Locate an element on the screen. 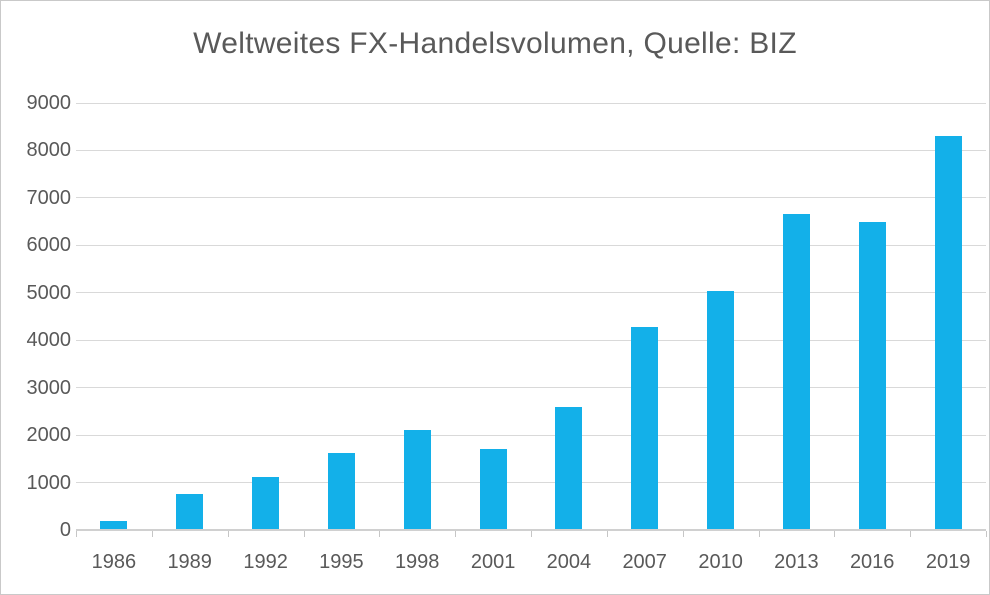 Image resolution: width=990 pixels, height=595 pixels. x-axis-line is located at coordinates (531, 530).